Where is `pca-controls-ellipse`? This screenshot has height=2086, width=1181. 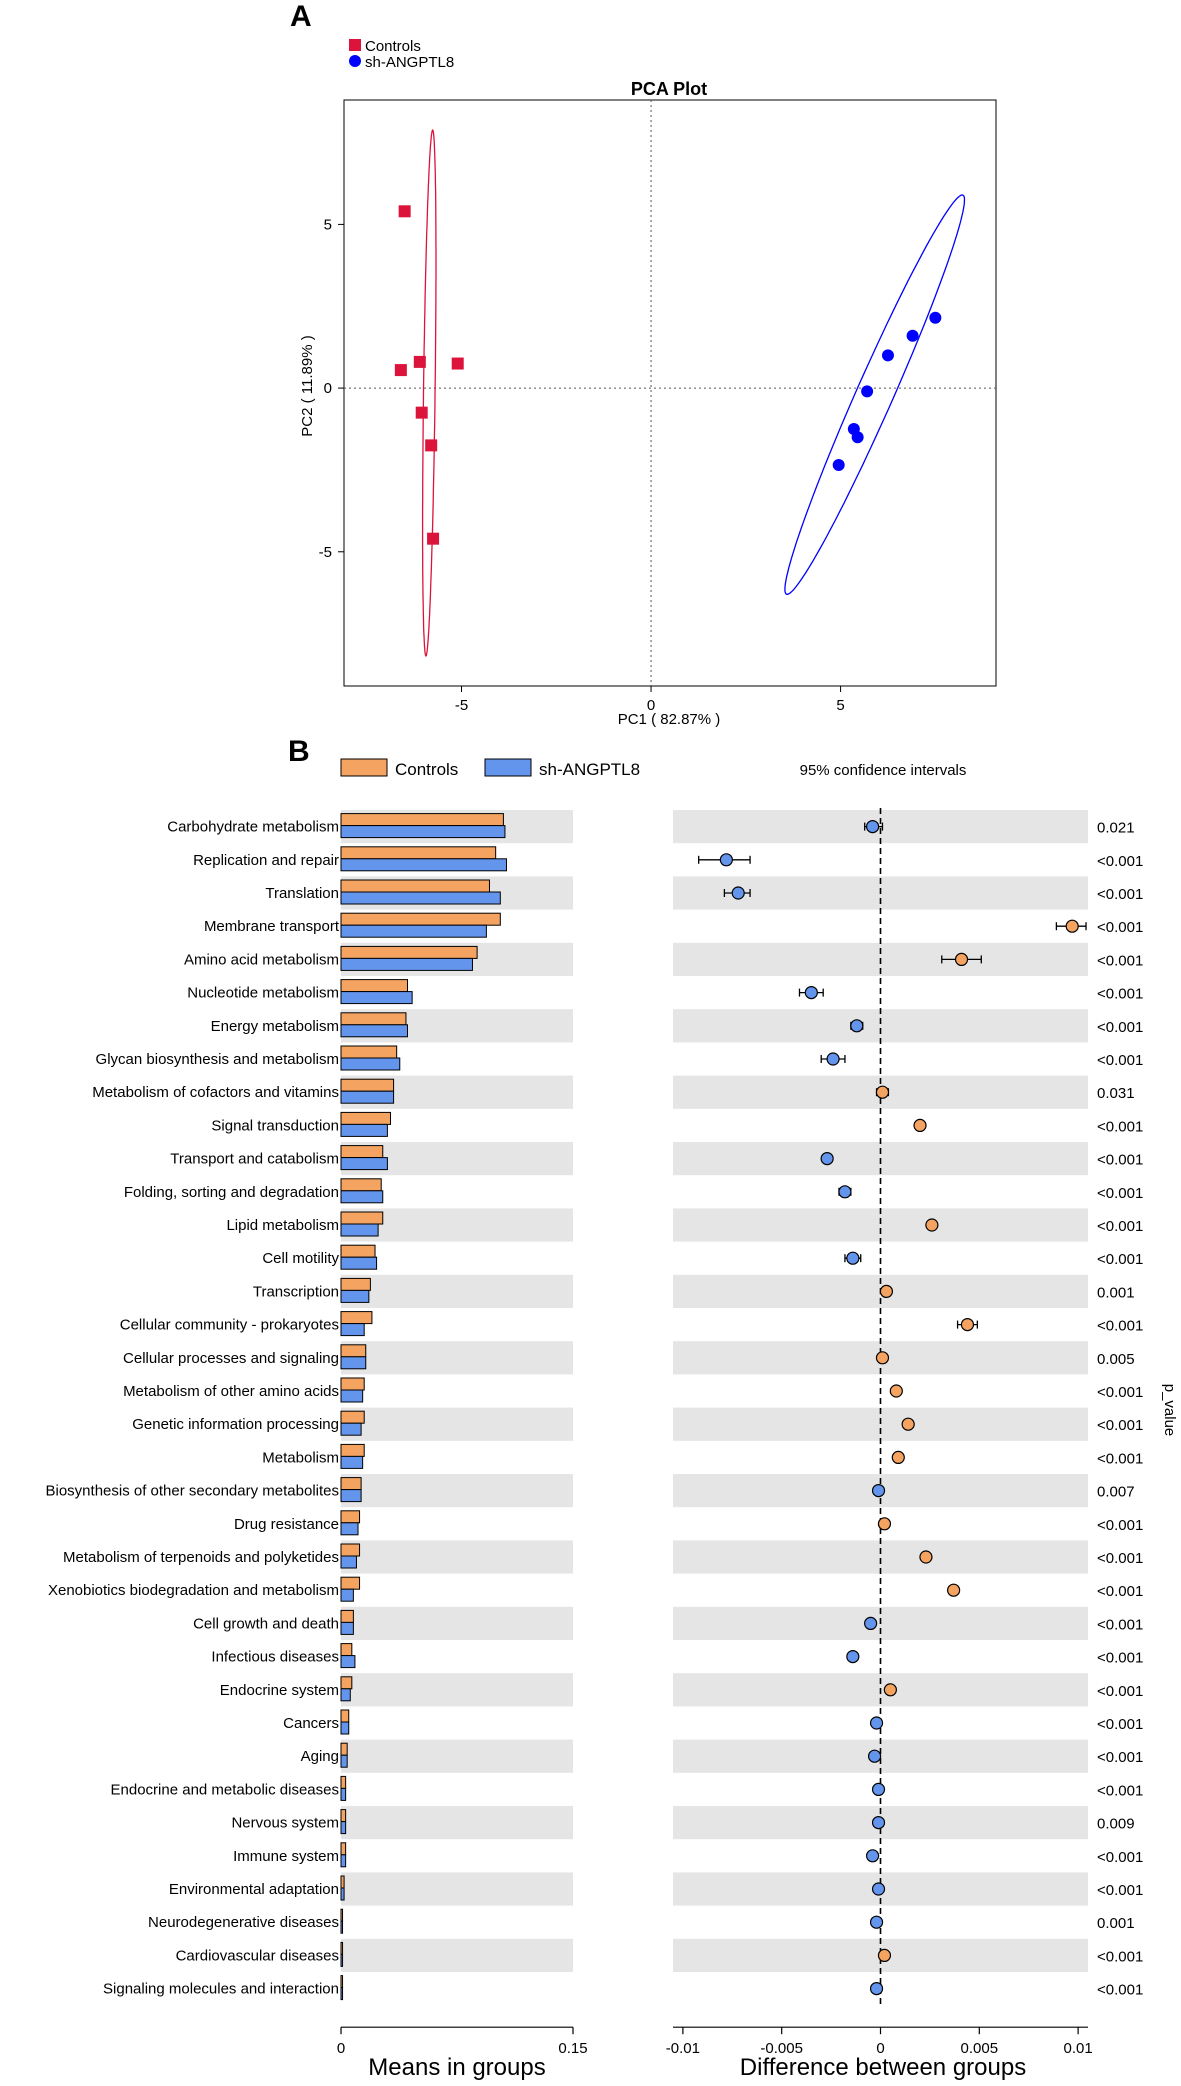 pca-controls-ellipse is located at coordinates (429, 393).